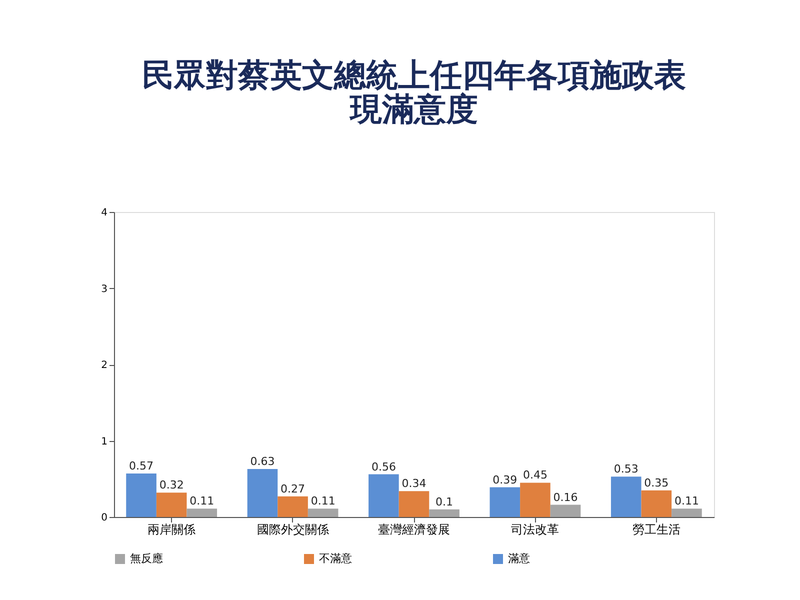 This screenshot has width=800, height=600. Describe the element at coordinates (104, 289) in the screenshot. I see `y-tick-label: 3` at that location.